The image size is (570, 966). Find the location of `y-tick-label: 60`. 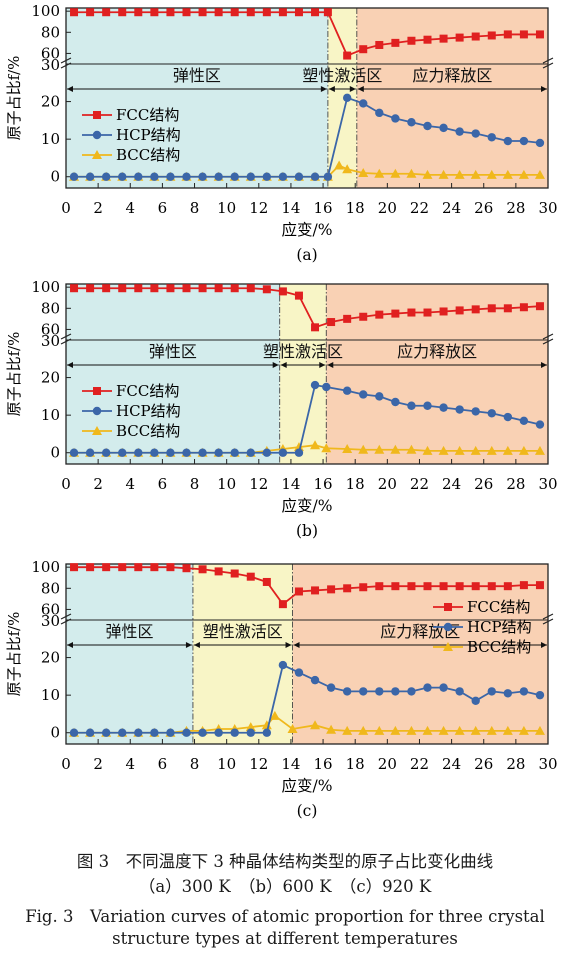

y-tick-label: 60 is located at coordinates (50, 329).